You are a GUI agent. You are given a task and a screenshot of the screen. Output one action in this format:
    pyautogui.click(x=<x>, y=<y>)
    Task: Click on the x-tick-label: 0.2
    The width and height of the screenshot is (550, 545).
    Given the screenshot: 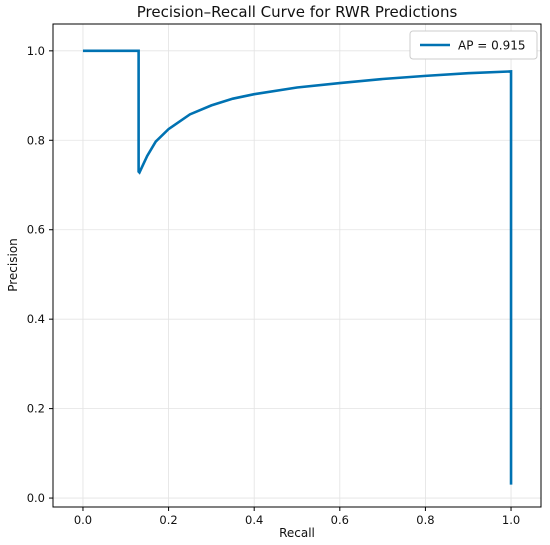 What is the action you would take?
    pyautogui.click(x=168, y=520)
    